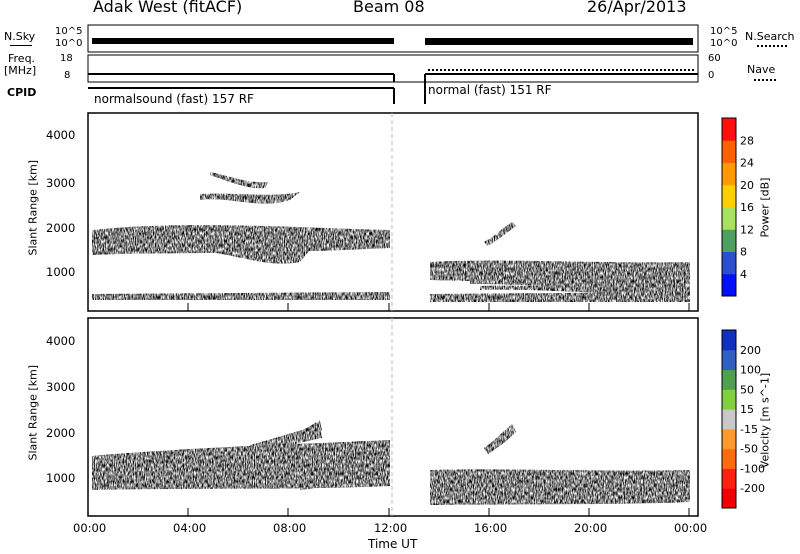  Describe the element at coordinates (772, 46) in the screenshot. I see `nsearch-legend-line` at that location.